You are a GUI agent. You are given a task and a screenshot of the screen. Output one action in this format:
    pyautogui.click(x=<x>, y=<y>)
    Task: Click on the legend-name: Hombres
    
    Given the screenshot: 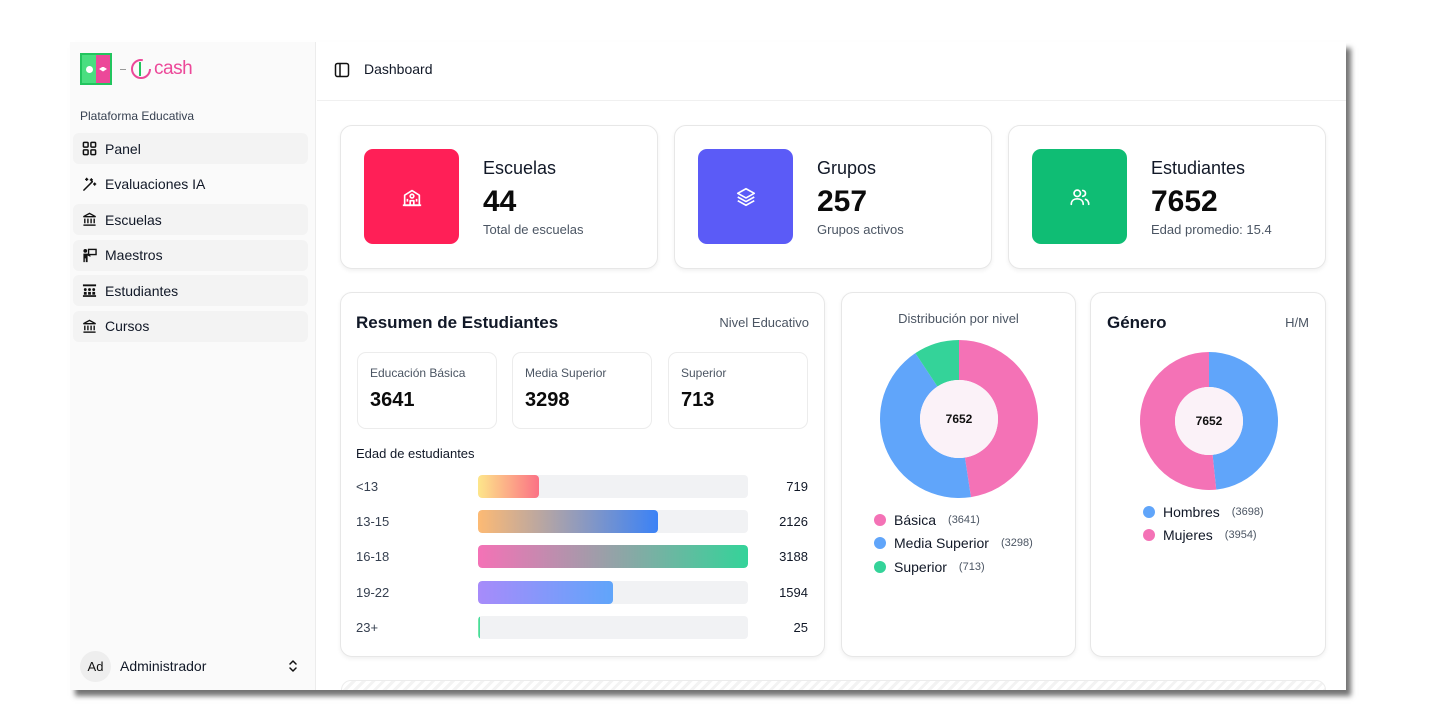 What is the action you would take?
    pyautogui.click(x=1191, y=511)
    